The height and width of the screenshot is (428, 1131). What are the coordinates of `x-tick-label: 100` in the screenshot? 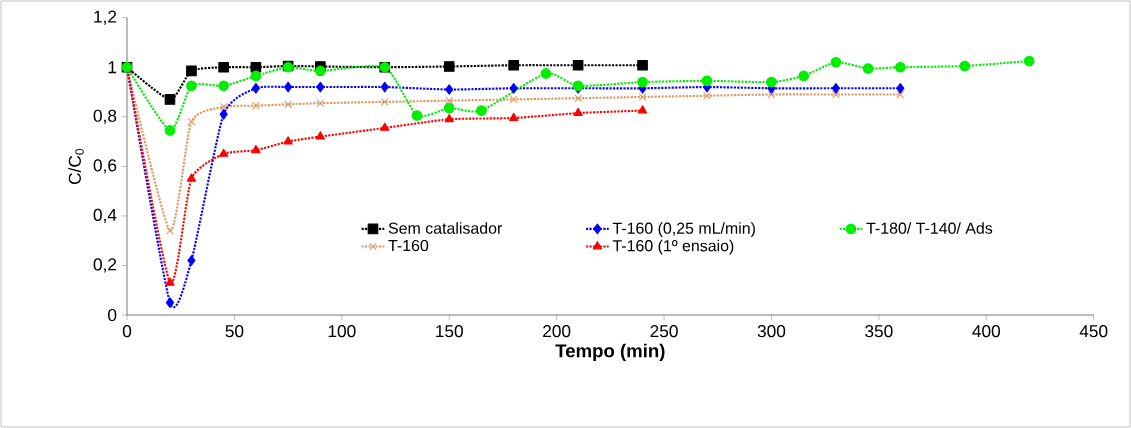 It's located at (342, 331).